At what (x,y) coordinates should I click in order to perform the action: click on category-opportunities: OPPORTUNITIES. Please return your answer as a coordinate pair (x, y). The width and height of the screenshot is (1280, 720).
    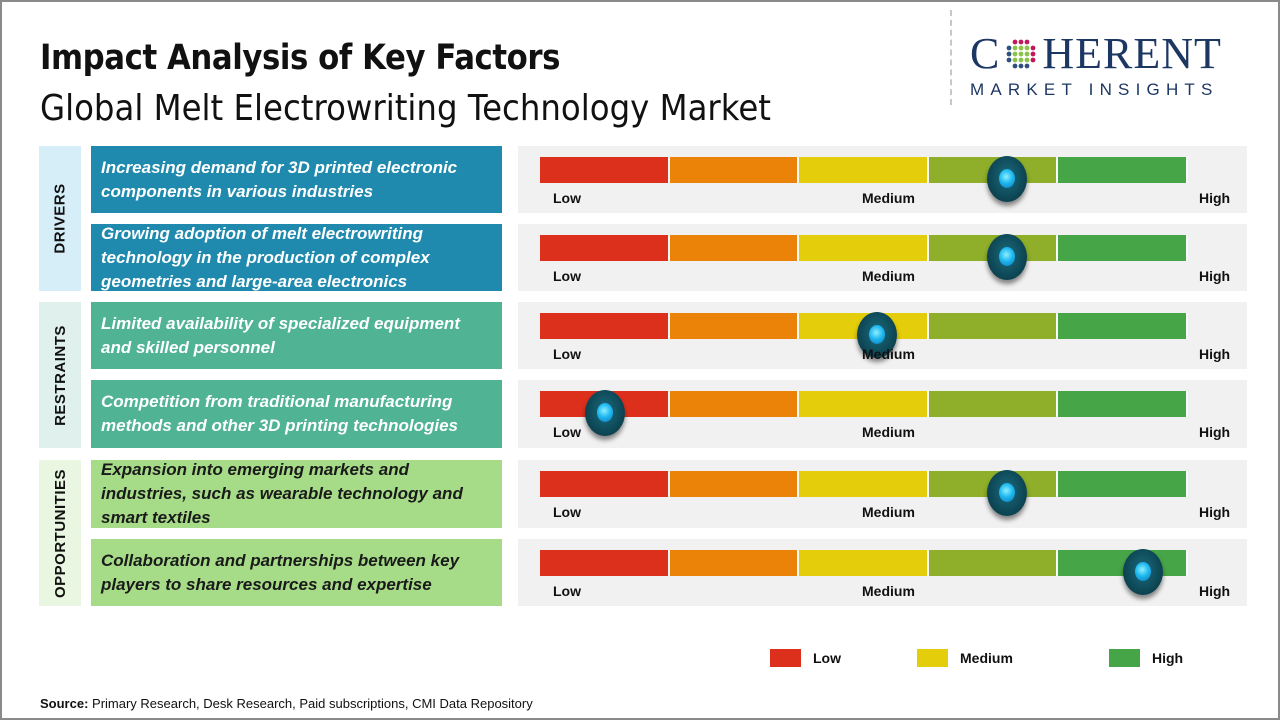
    Looking at the image, I should click on (60, 533).